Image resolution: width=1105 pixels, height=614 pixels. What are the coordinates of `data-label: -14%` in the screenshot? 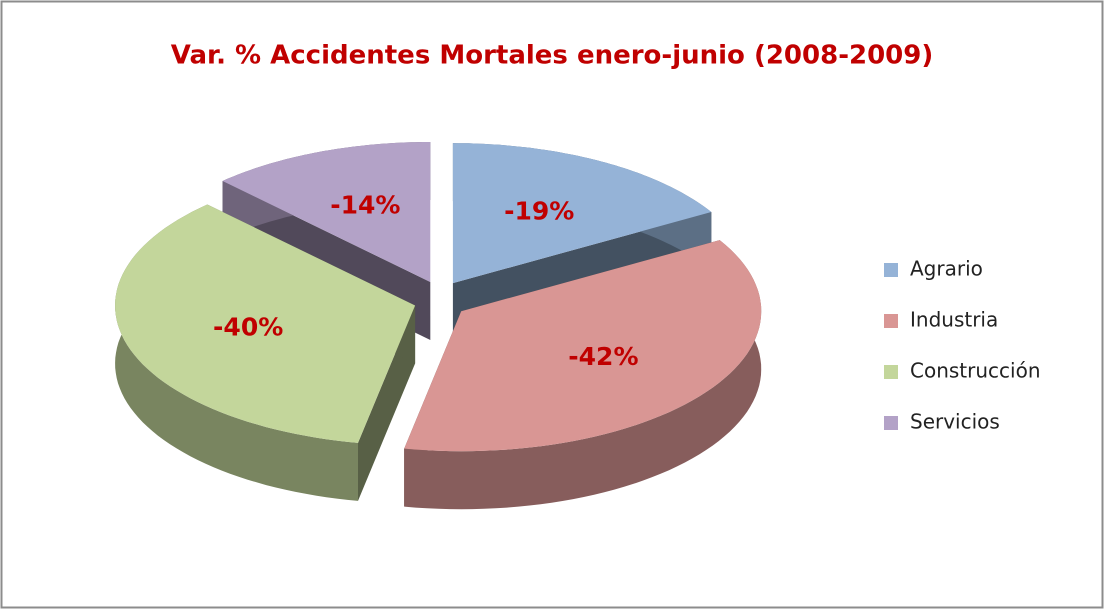 It's located at (365, 205).